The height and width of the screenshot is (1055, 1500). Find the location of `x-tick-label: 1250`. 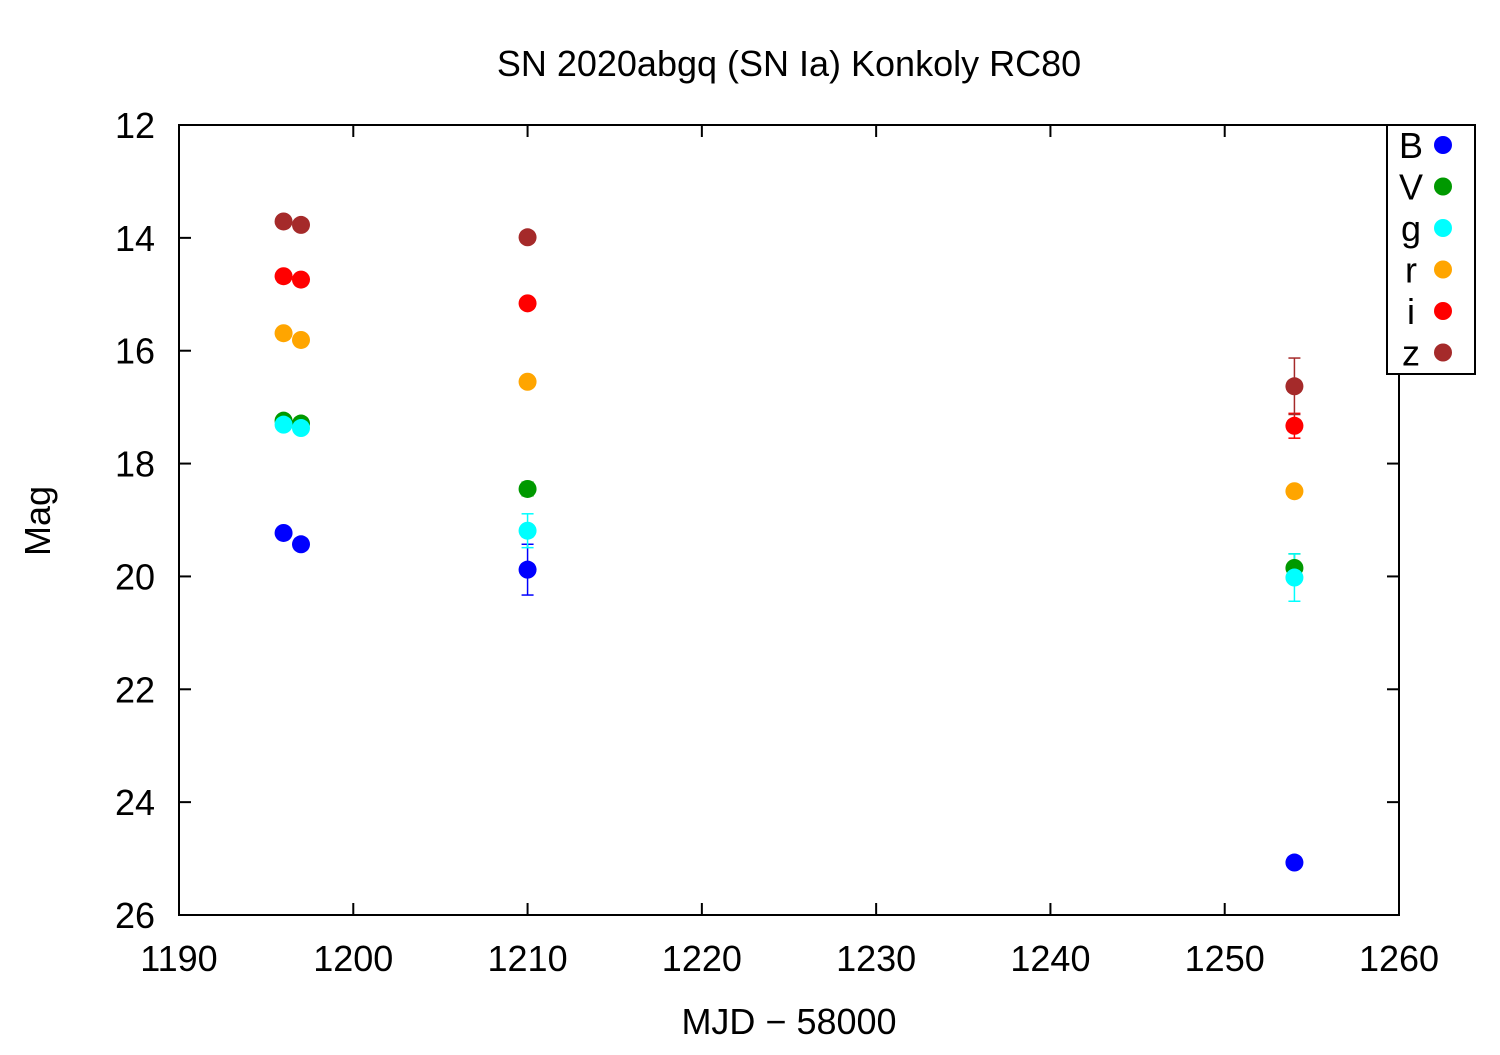

x-tick-label: 1250 is located at coordinates (1225, 958).